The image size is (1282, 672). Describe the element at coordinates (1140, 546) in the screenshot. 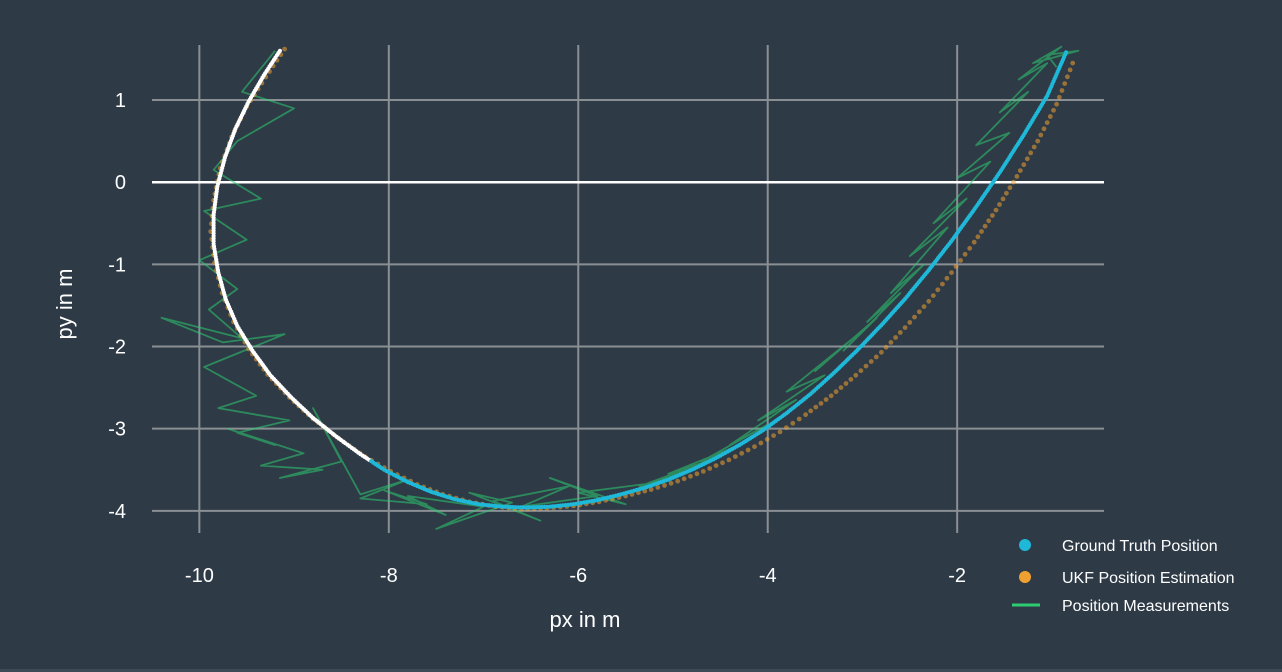

I see `legend-ground-truth-label: Ground Truth Position` at that location.